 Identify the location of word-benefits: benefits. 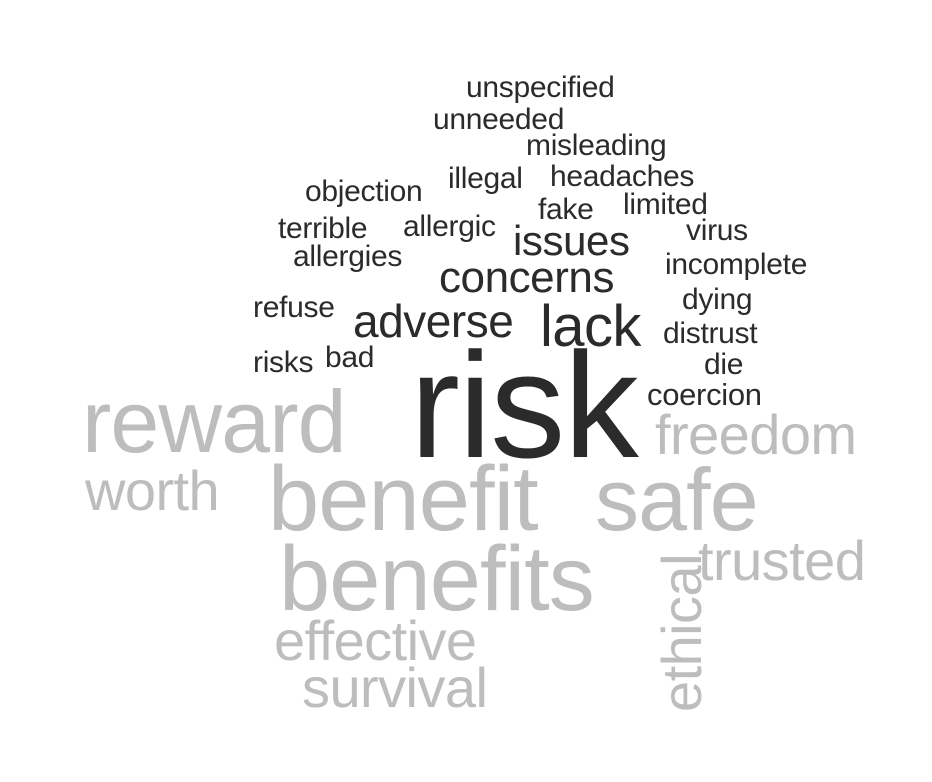
(437, 579).